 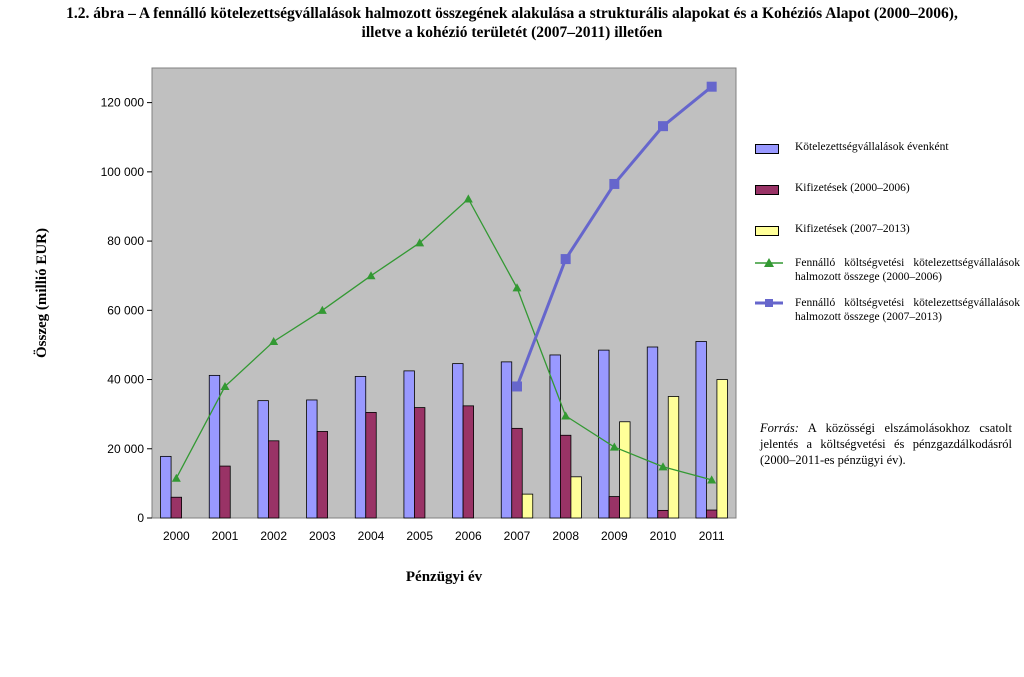 I want to click on legend-label-payments-0713: Kifizetések (2007–2013), so click(x=852, y=229).